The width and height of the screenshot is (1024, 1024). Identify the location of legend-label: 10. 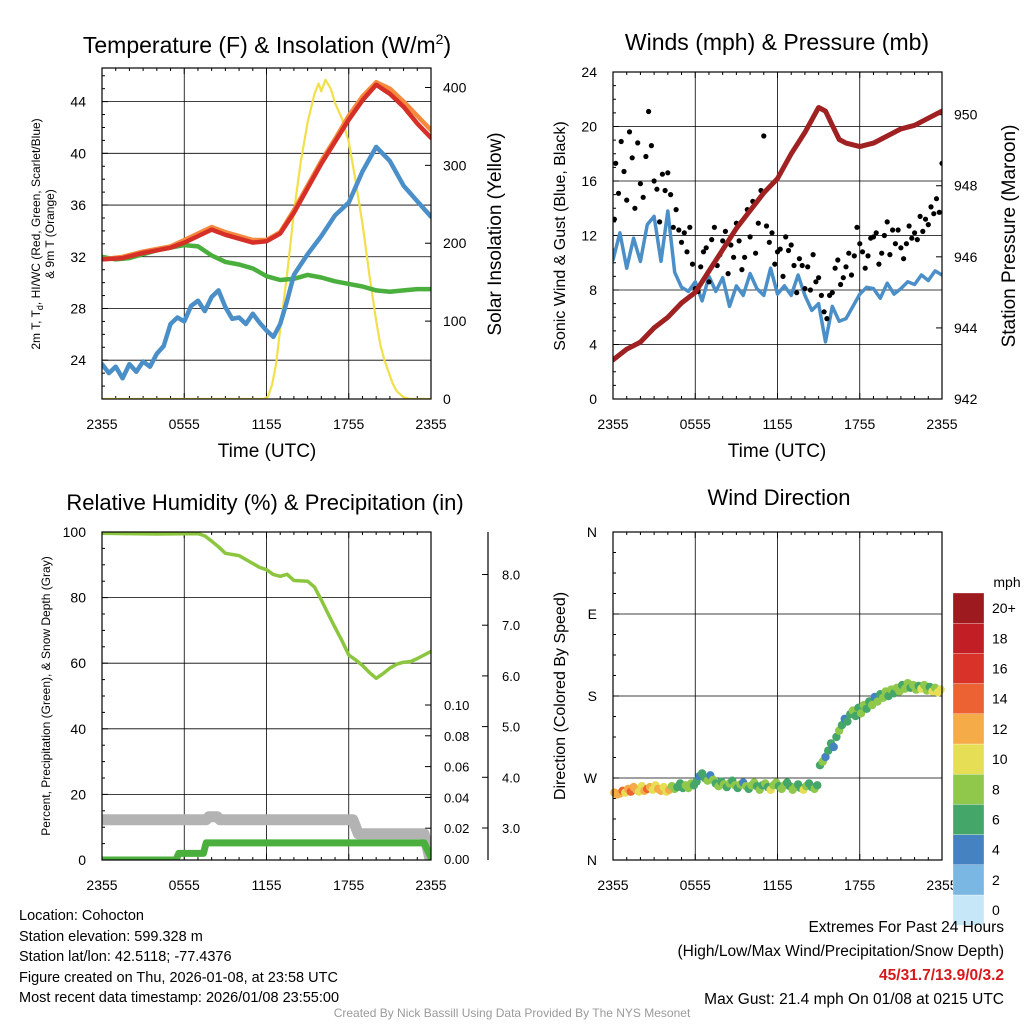
(1000, 759).